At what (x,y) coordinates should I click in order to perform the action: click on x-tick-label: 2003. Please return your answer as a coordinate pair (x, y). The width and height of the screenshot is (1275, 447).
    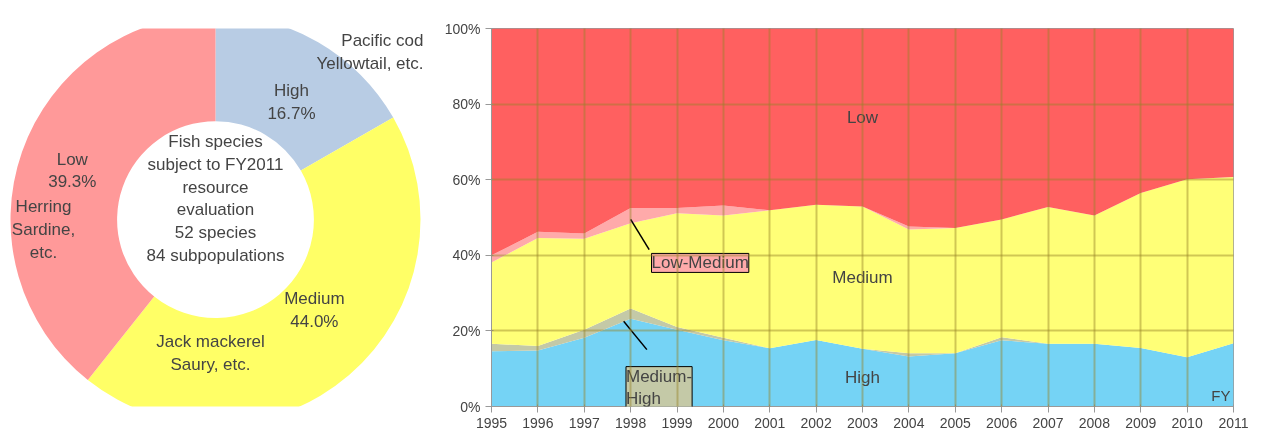
    Looking at the image, I should click on (862, 422).